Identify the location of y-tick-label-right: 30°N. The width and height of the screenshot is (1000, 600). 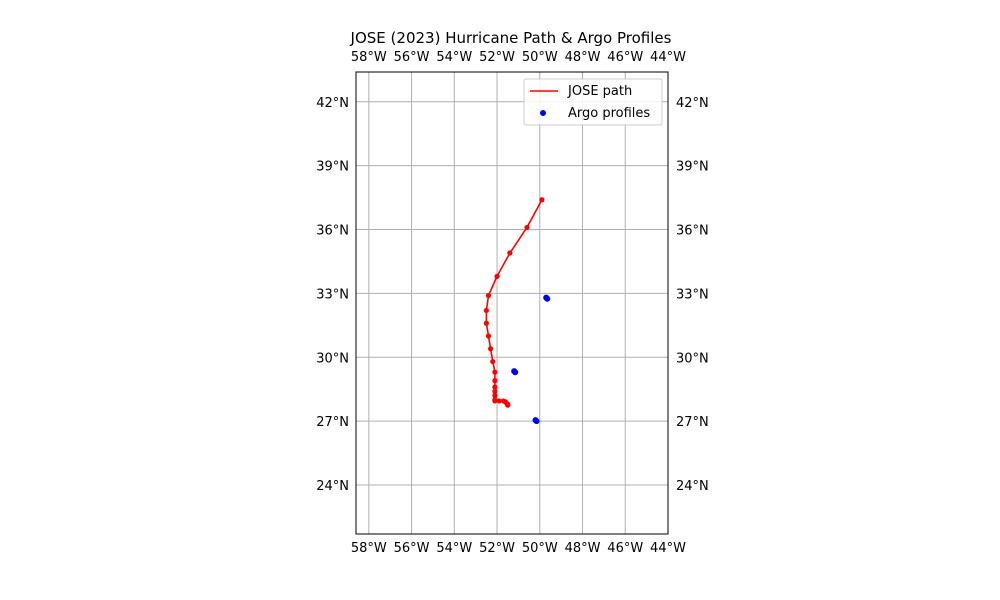
(692, 358).